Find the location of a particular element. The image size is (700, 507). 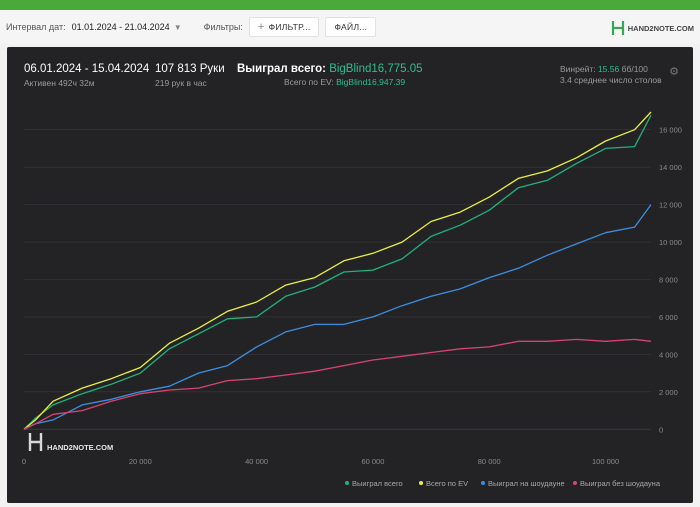

date-range-select: 01.01.2024 - 21.04.2024 ▼ is located at coordinates (127, 27).